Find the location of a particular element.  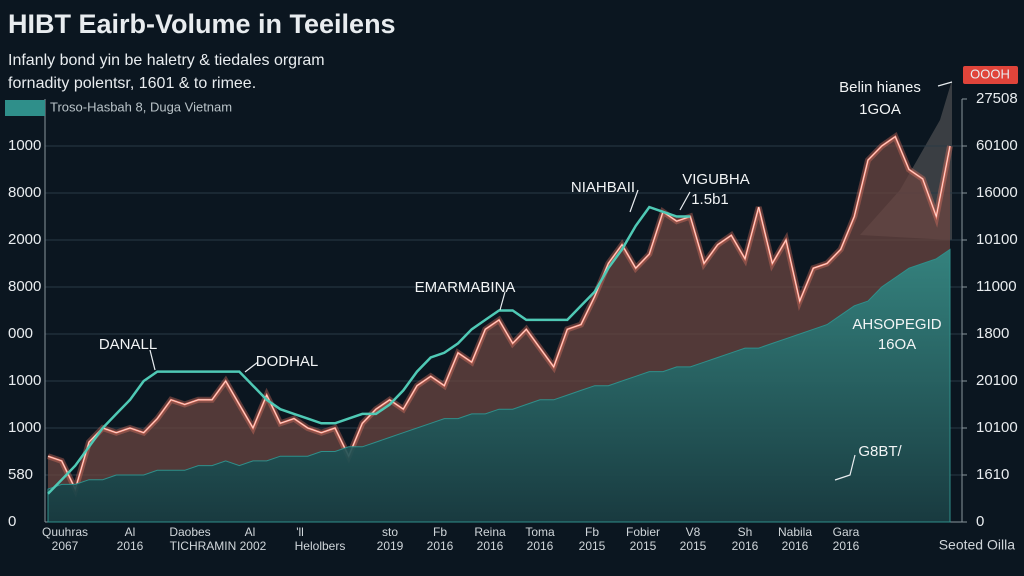

x-tick-label: Toma is located at coordinates (540, 532).